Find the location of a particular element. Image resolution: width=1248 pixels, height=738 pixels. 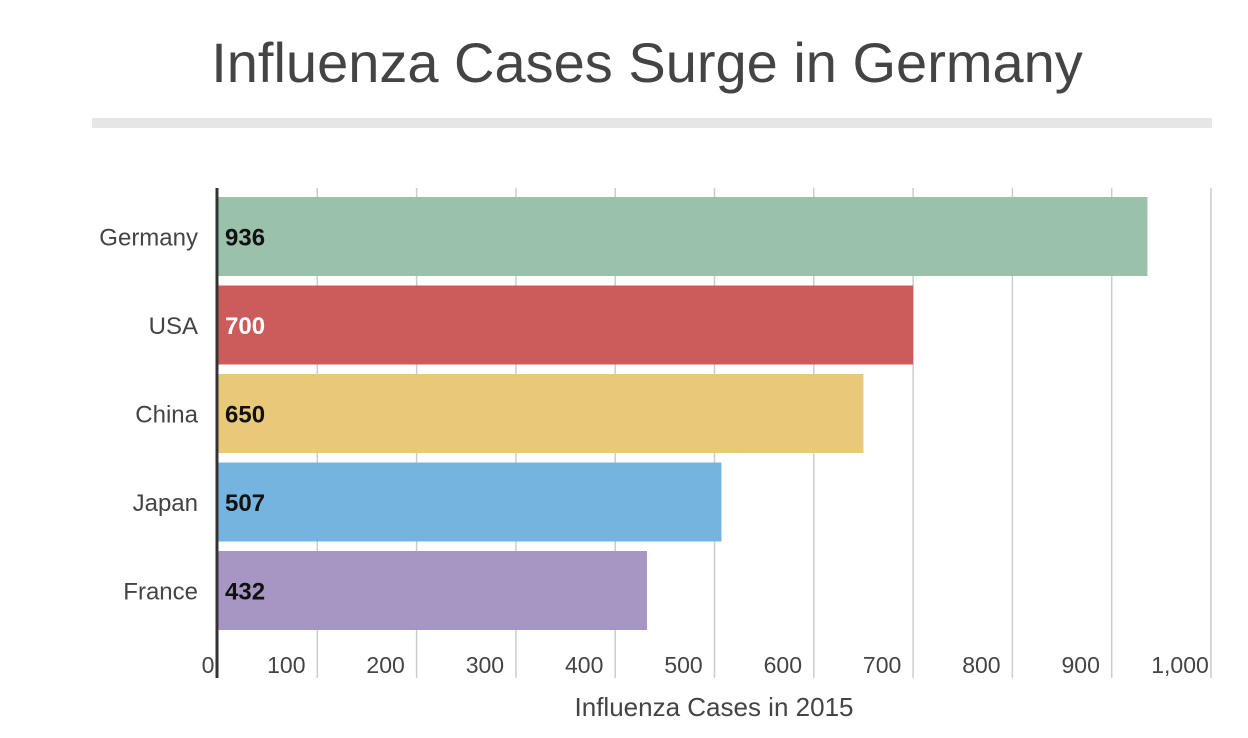

x-tick-label: 200 is located at coordinates (385, 665).